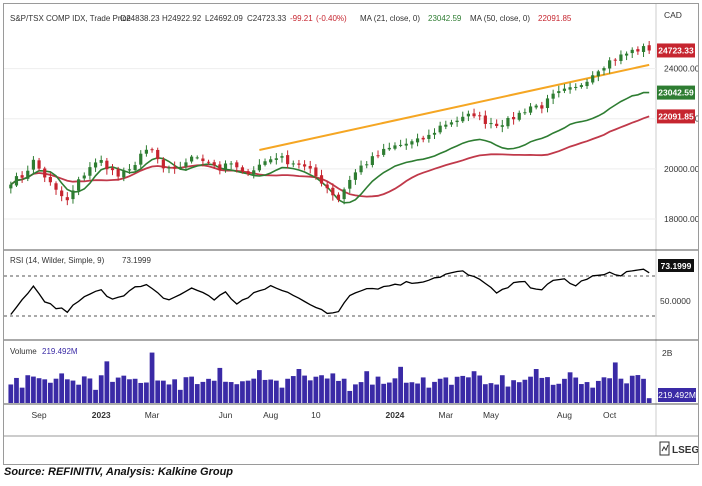  What do you see at coordinates (681, 69) in the screenshot?
I see `price-tick-label: 24000.00` at bounding box center [681, 69].